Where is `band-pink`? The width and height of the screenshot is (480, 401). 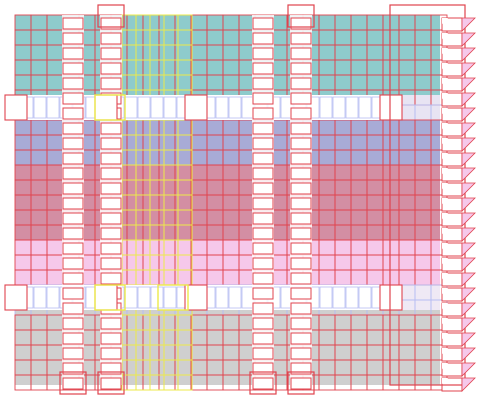 band-pink is located at coordinates (227, 262).